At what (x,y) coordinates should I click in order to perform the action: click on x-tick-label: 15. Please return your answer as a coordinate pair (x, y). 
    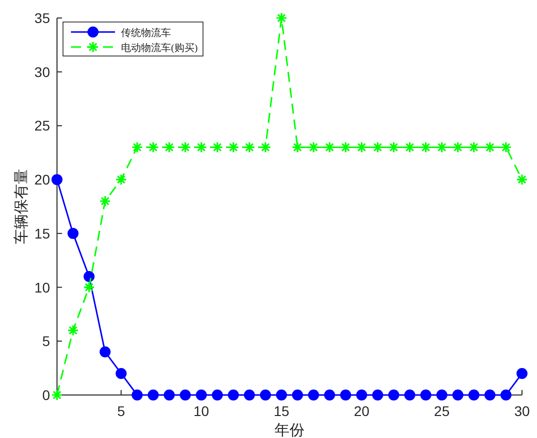
    Looking at the image, I should click on (282, 411).